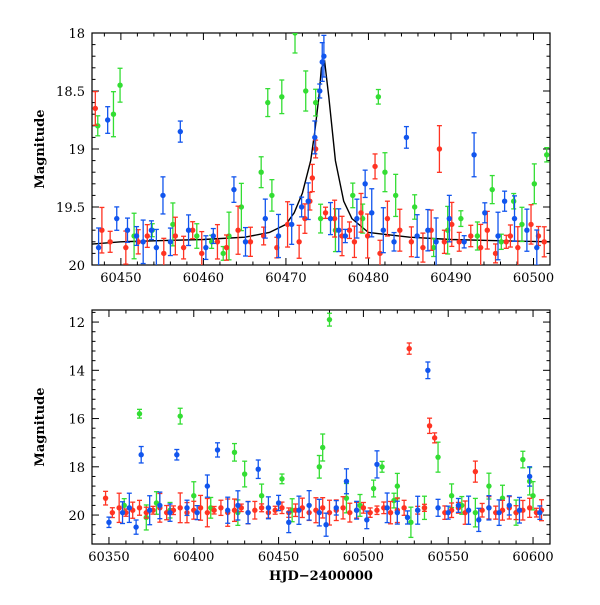 The width and height of the screenshot is (600, 605). I want to click on y-axis-label: Magnitude, so click(40, 148).